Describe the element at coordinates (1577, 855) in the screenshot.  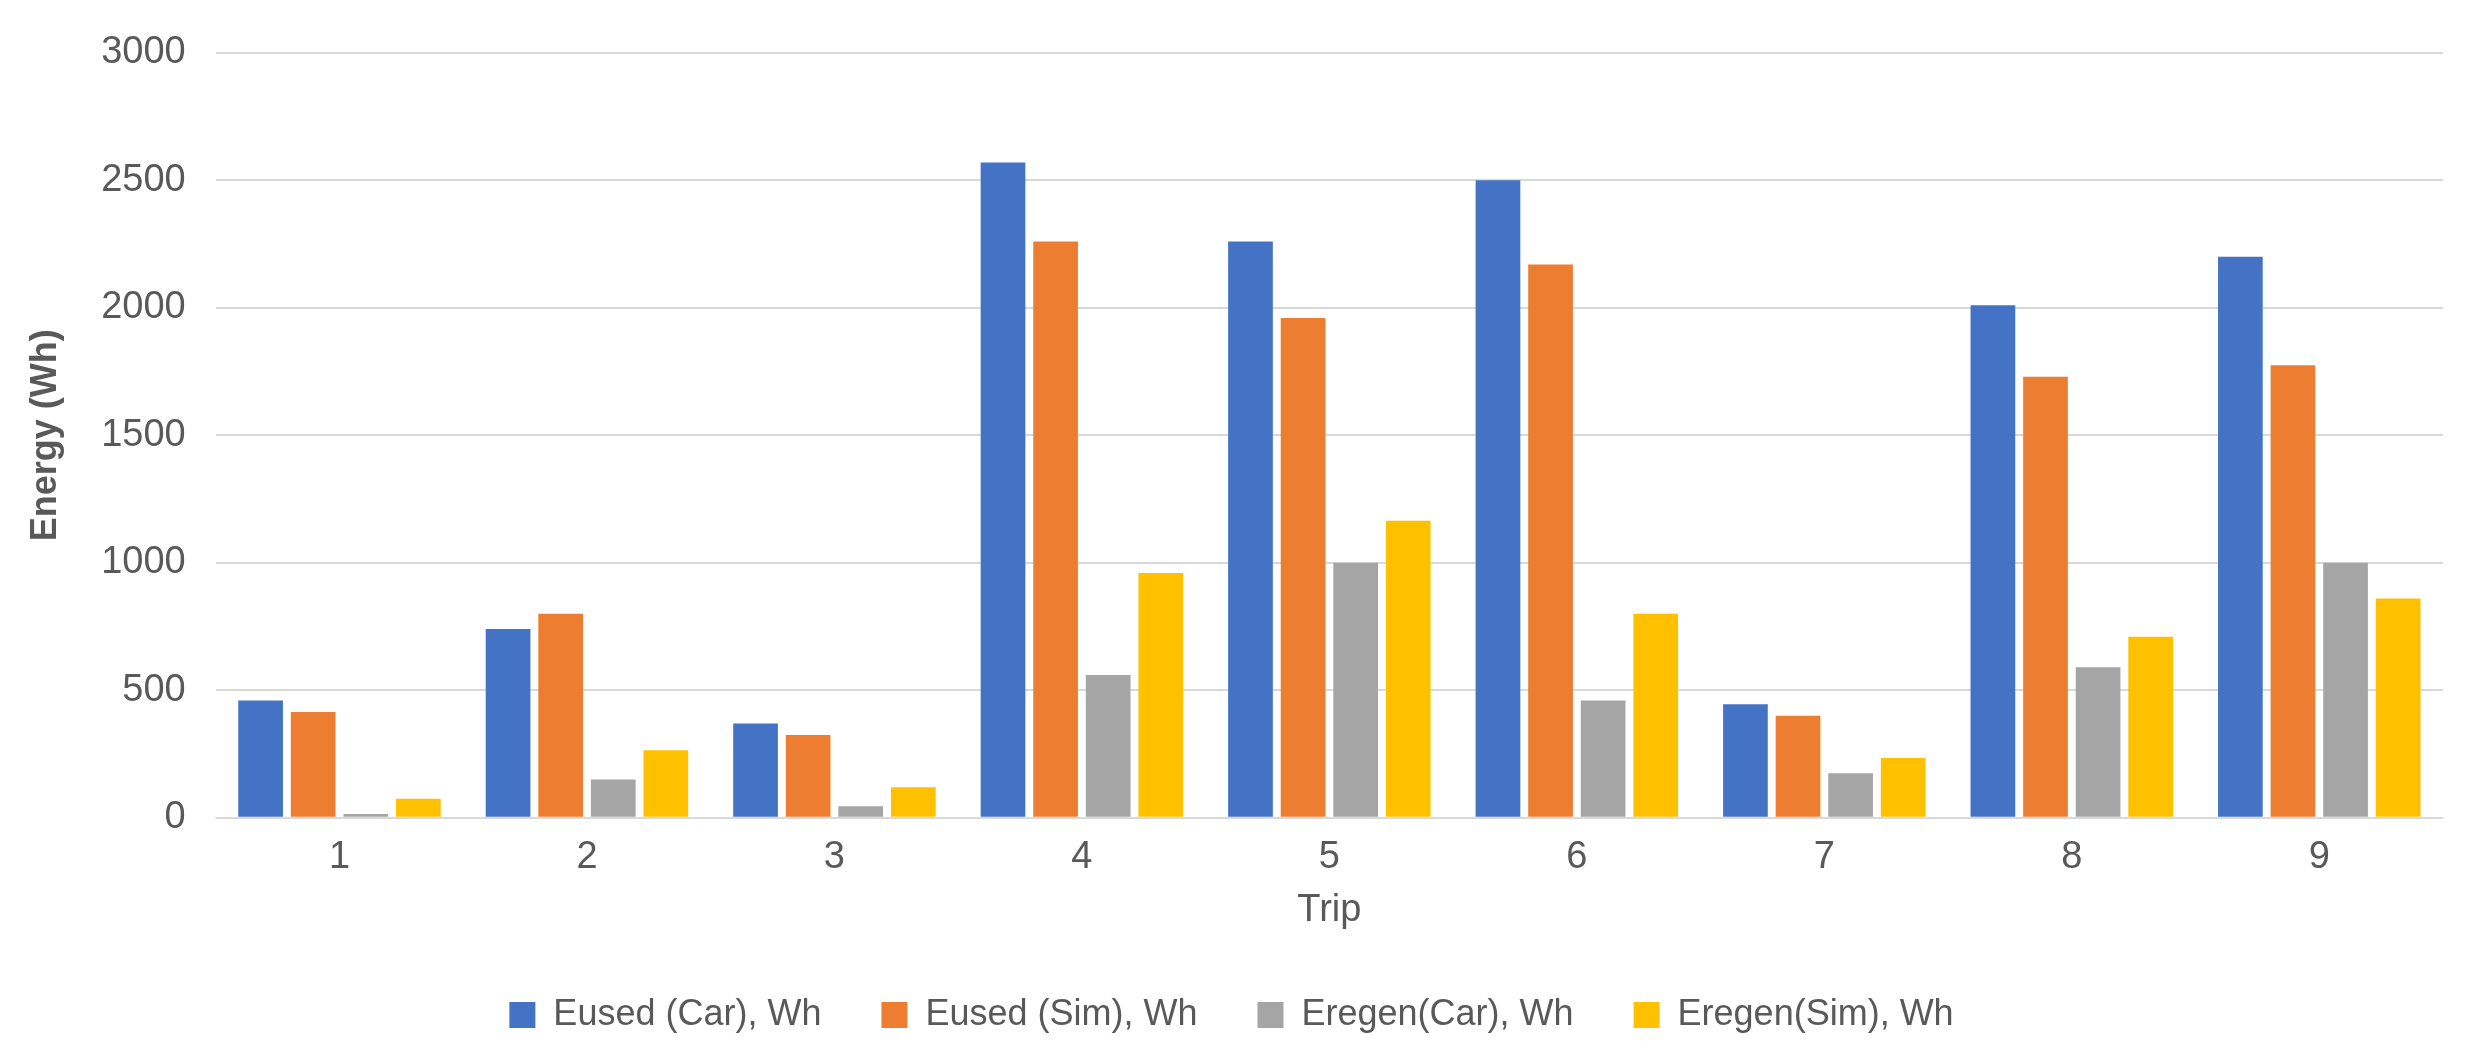
I see `x-tick-label: 6` at that location.